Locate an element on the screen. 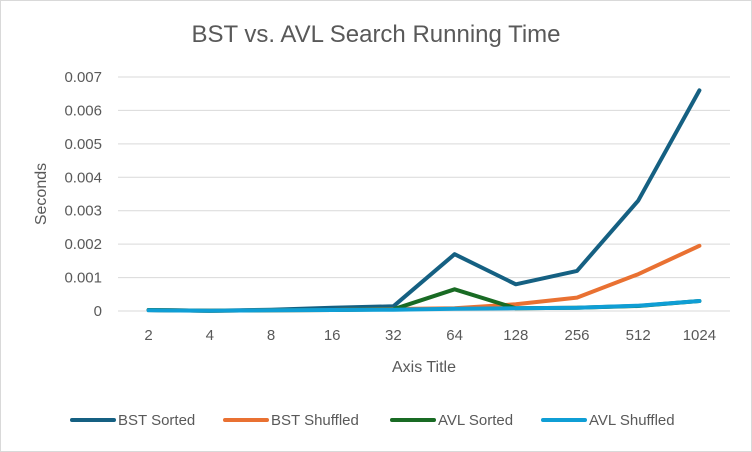 This screenshot has height=452, width=752. y-axis-ticks: 0 0.001 0.002 0.003 0.004 0.005 0.006 0.007 is located at coordinates (83, 194).